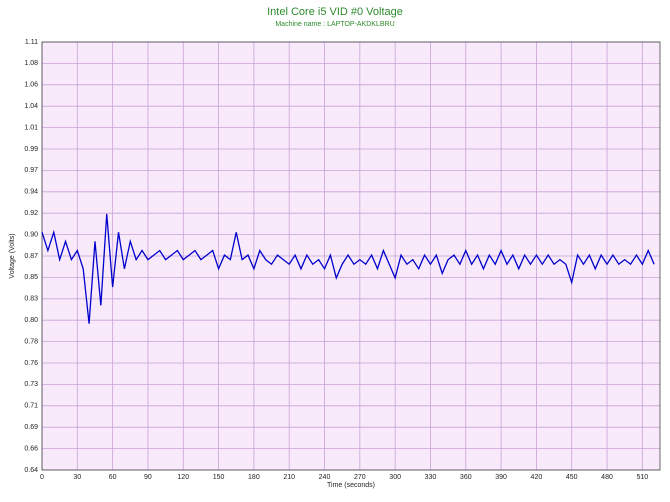 This screenshot has width=670, height=502. What do you see at coordinates (325, 477) in the screenshot?
I see `x-tick-label: 240` at bounding box center [325, 477].